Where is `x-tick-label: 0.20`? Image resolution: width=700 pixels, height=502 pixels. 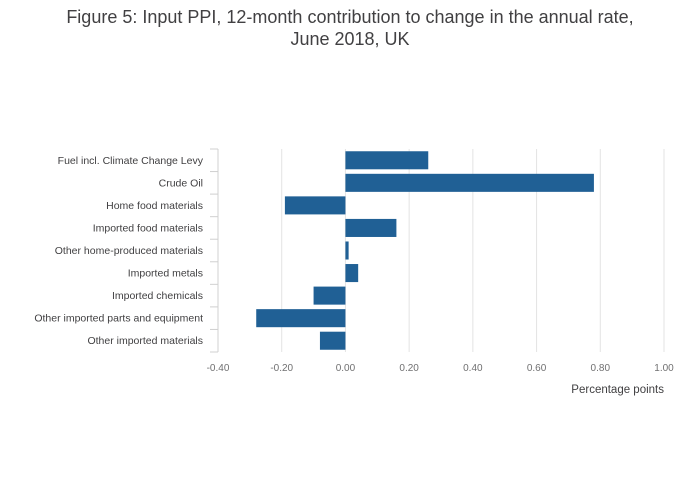 x-tick-label: 0.20 is located at coordinates (409, 368).